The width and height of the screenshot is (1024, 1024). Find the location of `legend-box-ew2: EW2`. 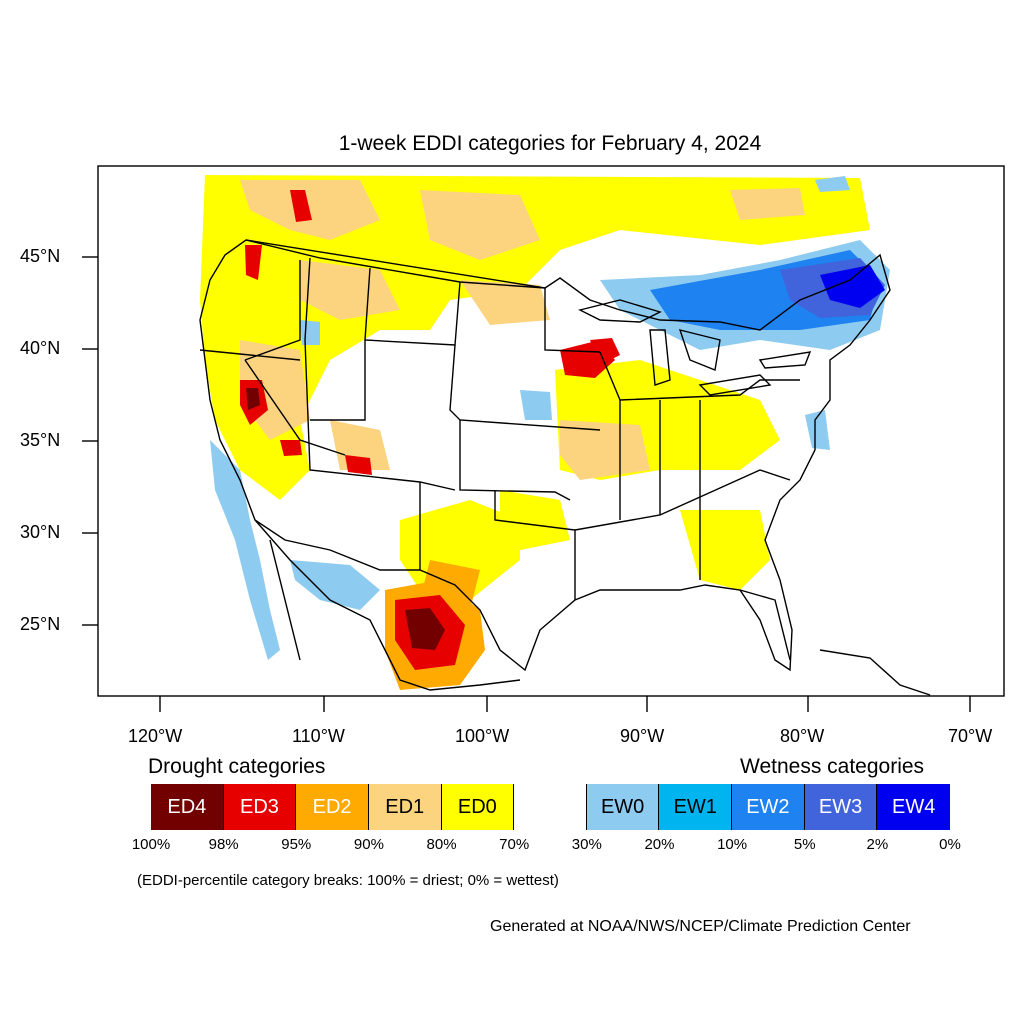

legend-box-ew2: EW2 is located at coordinates (768, 807).